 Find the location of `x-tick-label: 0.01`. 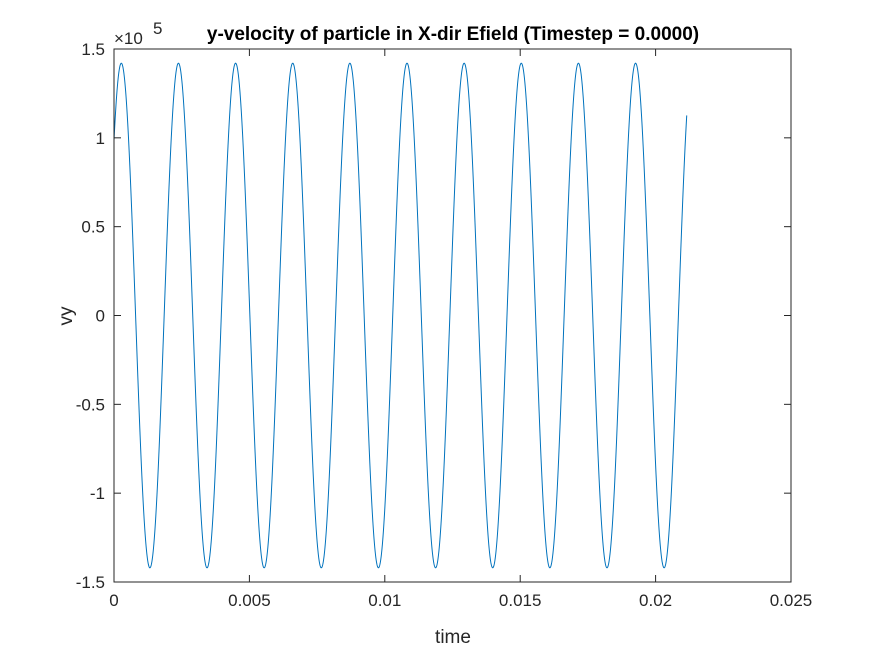

x-tick-label: 0.01 is located at coordinates (384, 600).